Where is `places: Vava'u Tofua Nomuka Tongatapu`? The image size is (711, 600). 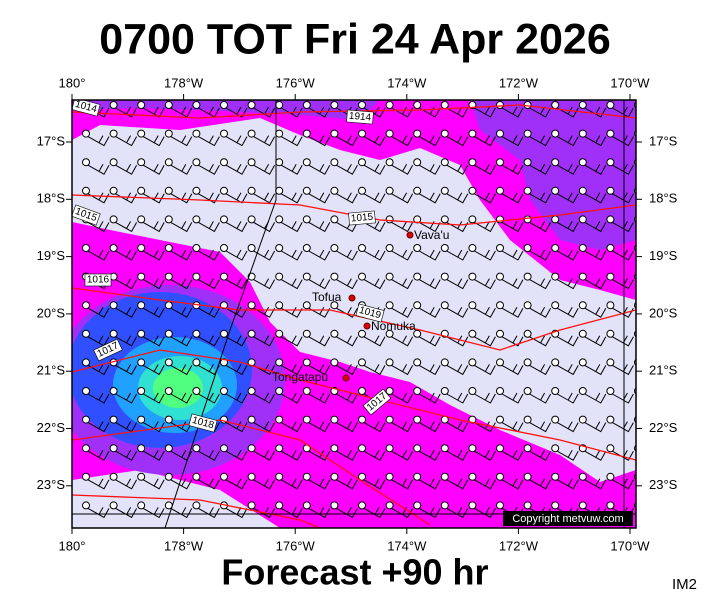 places: Vava'u Tofua Nomuka Tongatapu is located at coordinates (360, 306).